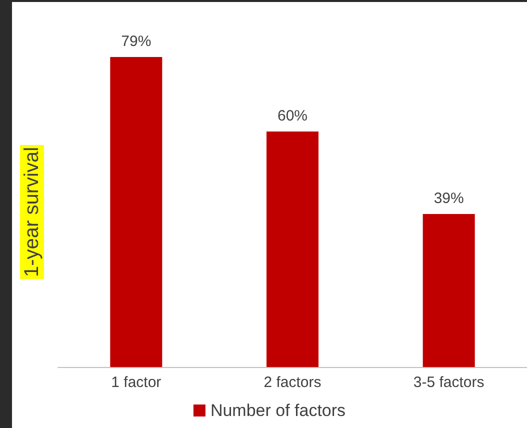  Describe the element at coordinates (136, 41) in the screenshot. I see `data-label: 79%` at that location.